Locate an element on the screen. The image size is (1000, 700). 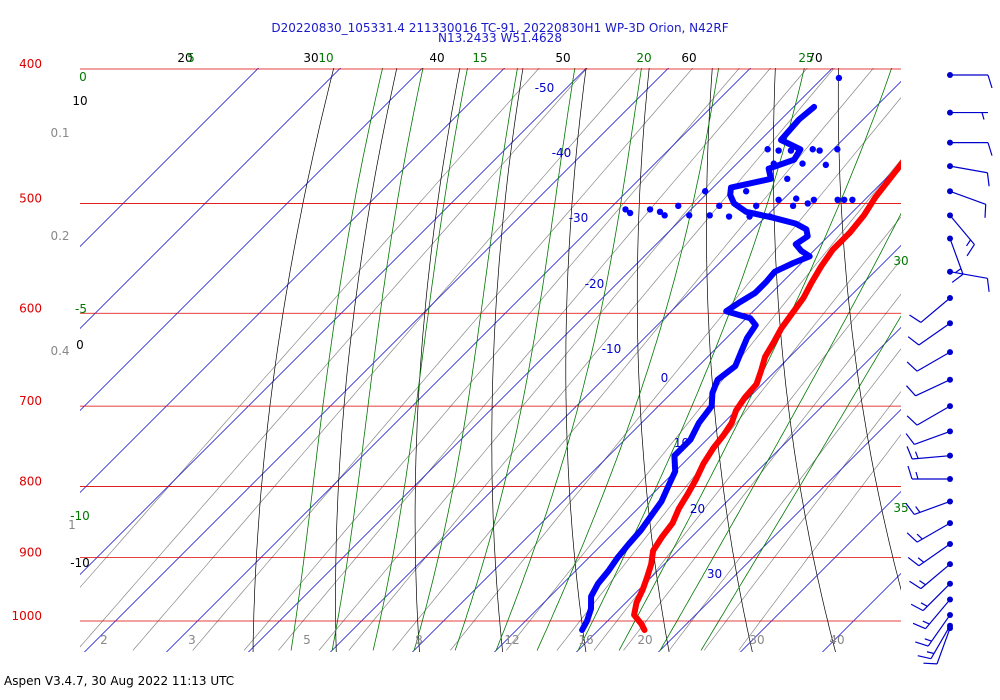
moist-adiabat-label: -5 is located at coordinates (81, 309).